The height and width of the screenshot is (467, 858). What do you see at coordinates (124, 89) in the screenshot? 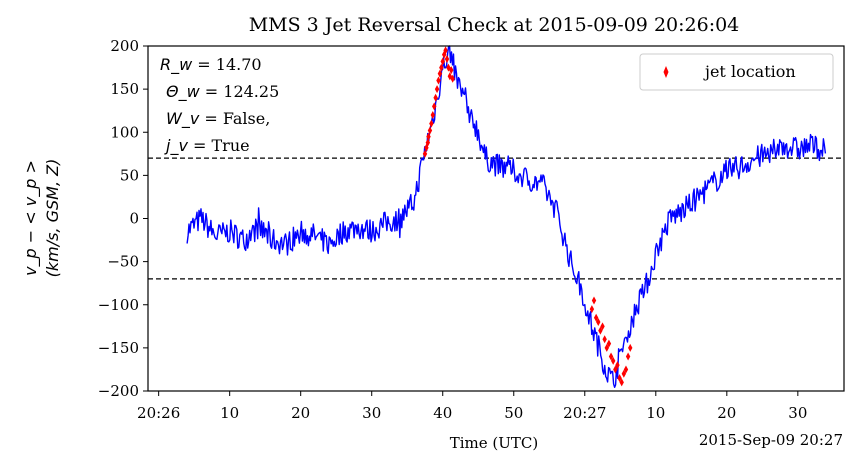
I see `y-tick-label: 150` at bounding box center [124, 89].